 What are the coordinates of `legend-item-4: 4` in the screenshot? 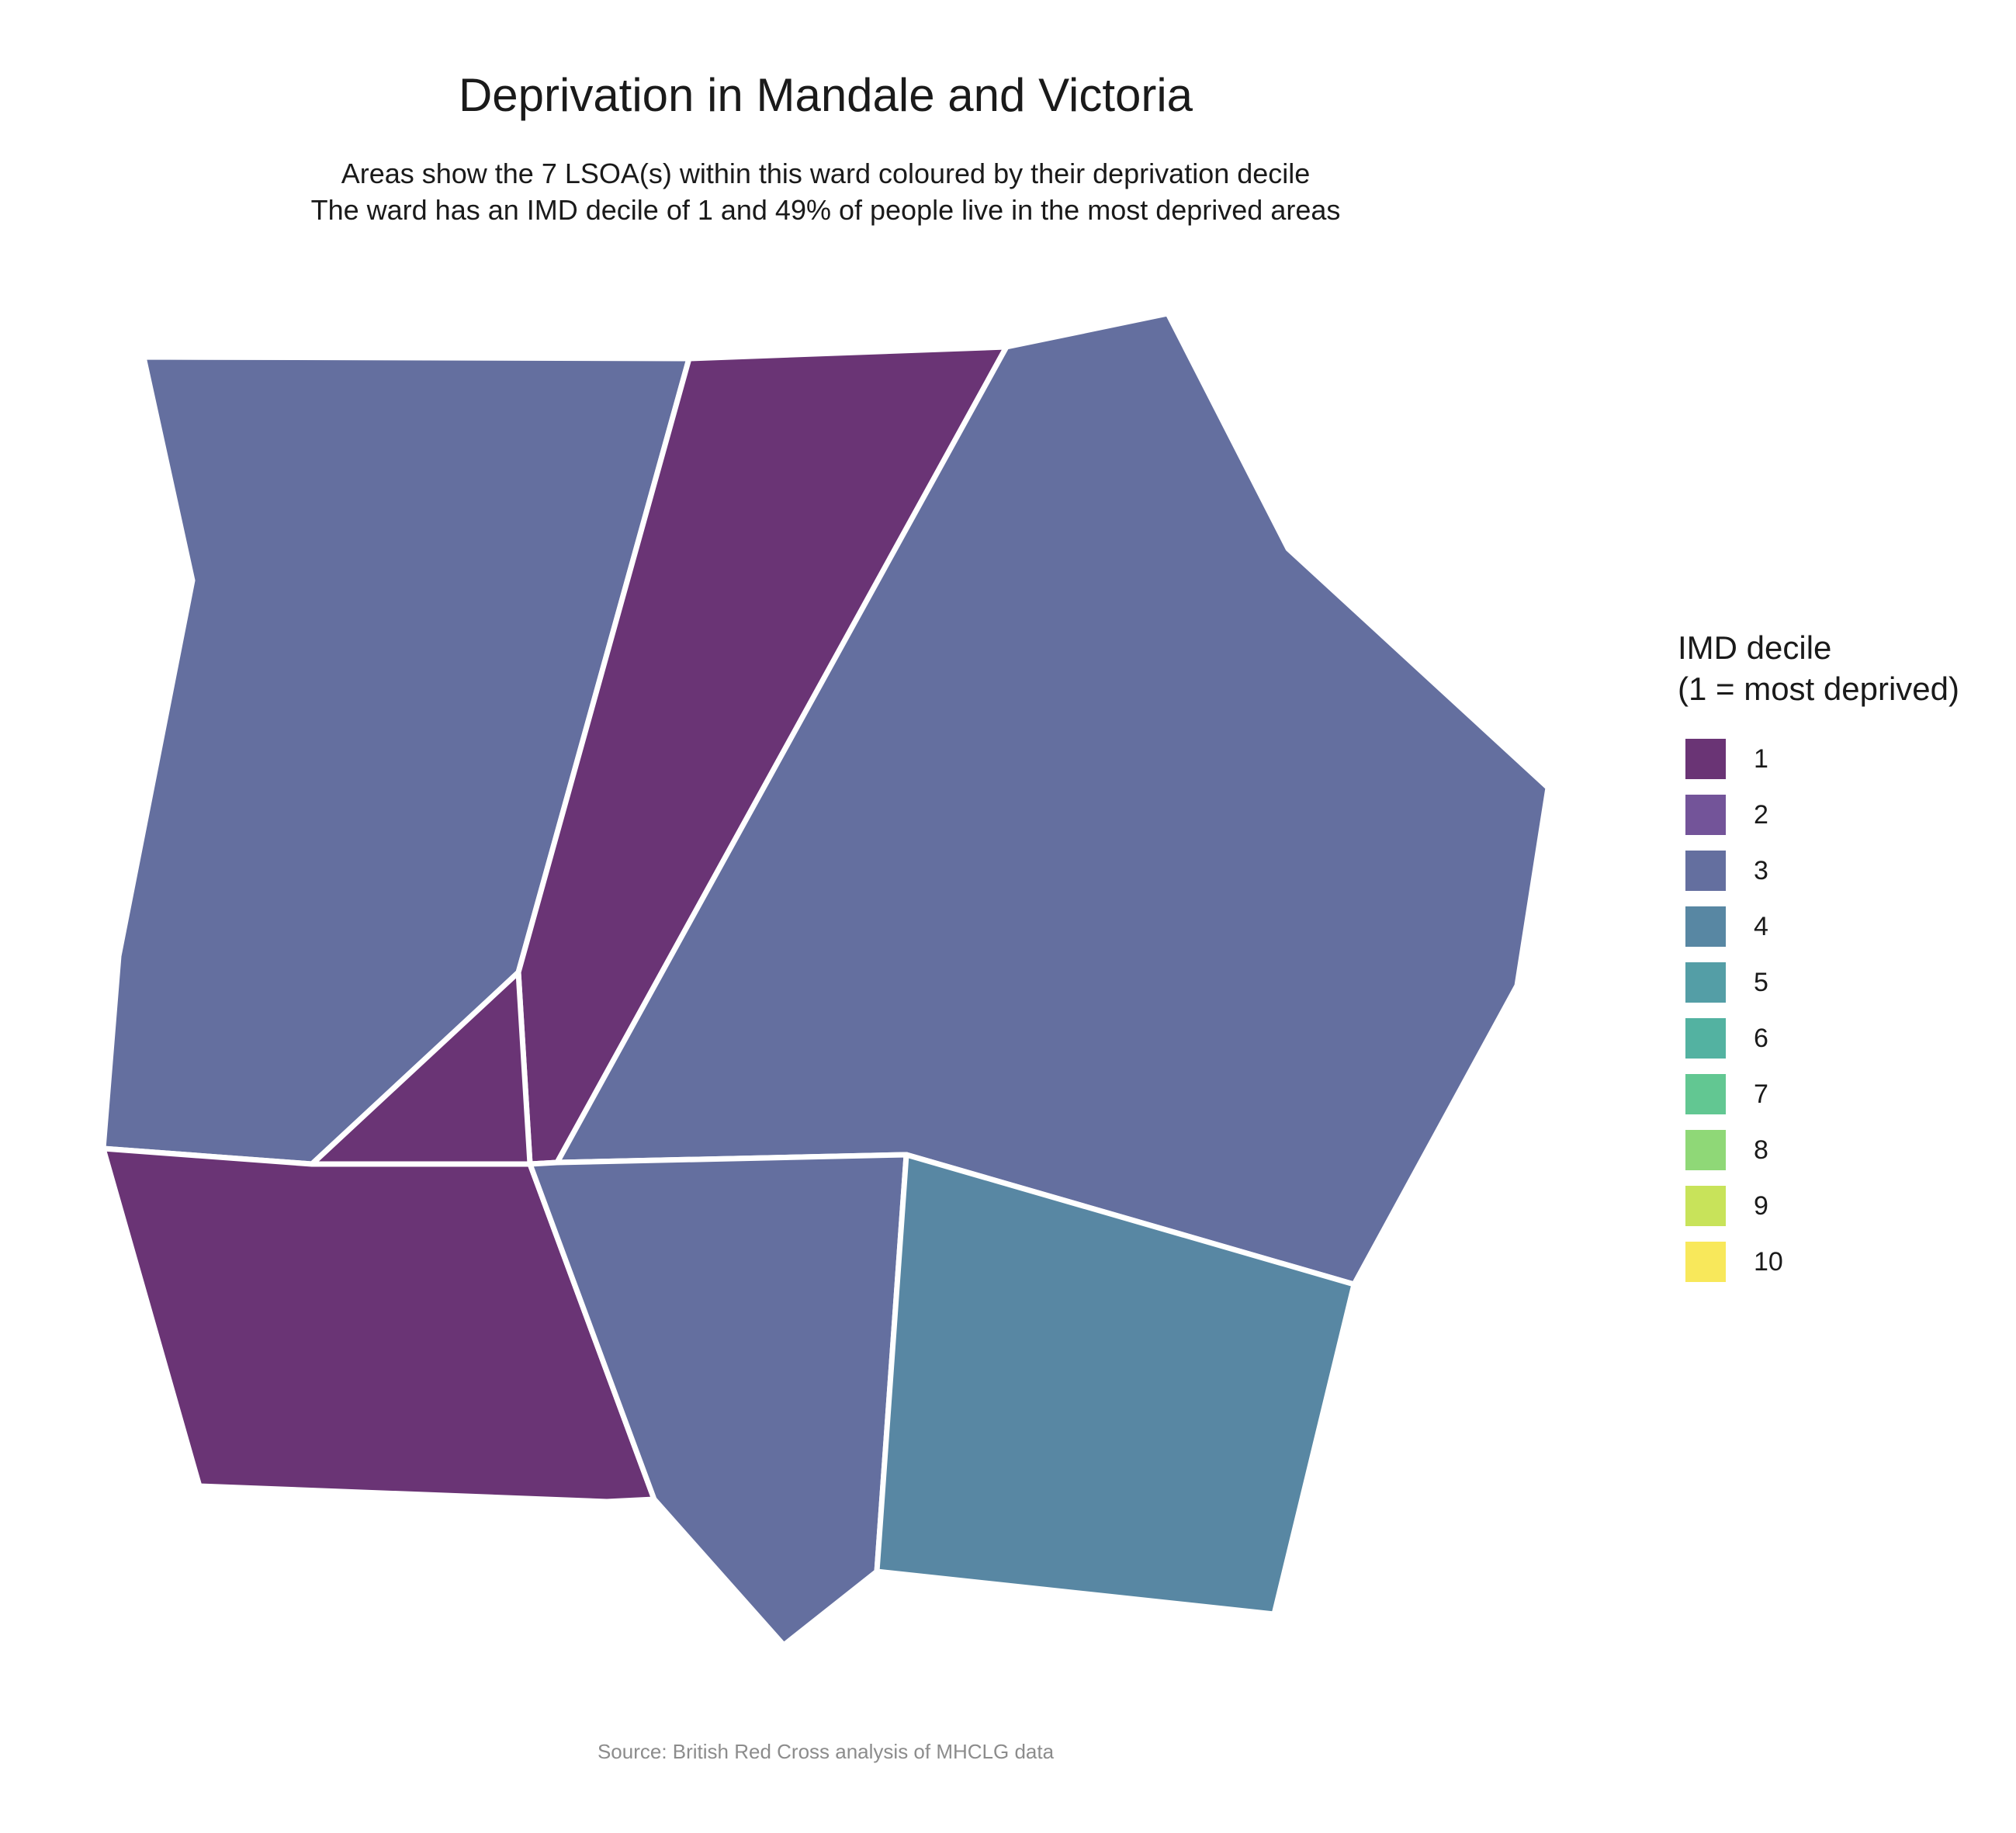 It's located at (1819, 927).